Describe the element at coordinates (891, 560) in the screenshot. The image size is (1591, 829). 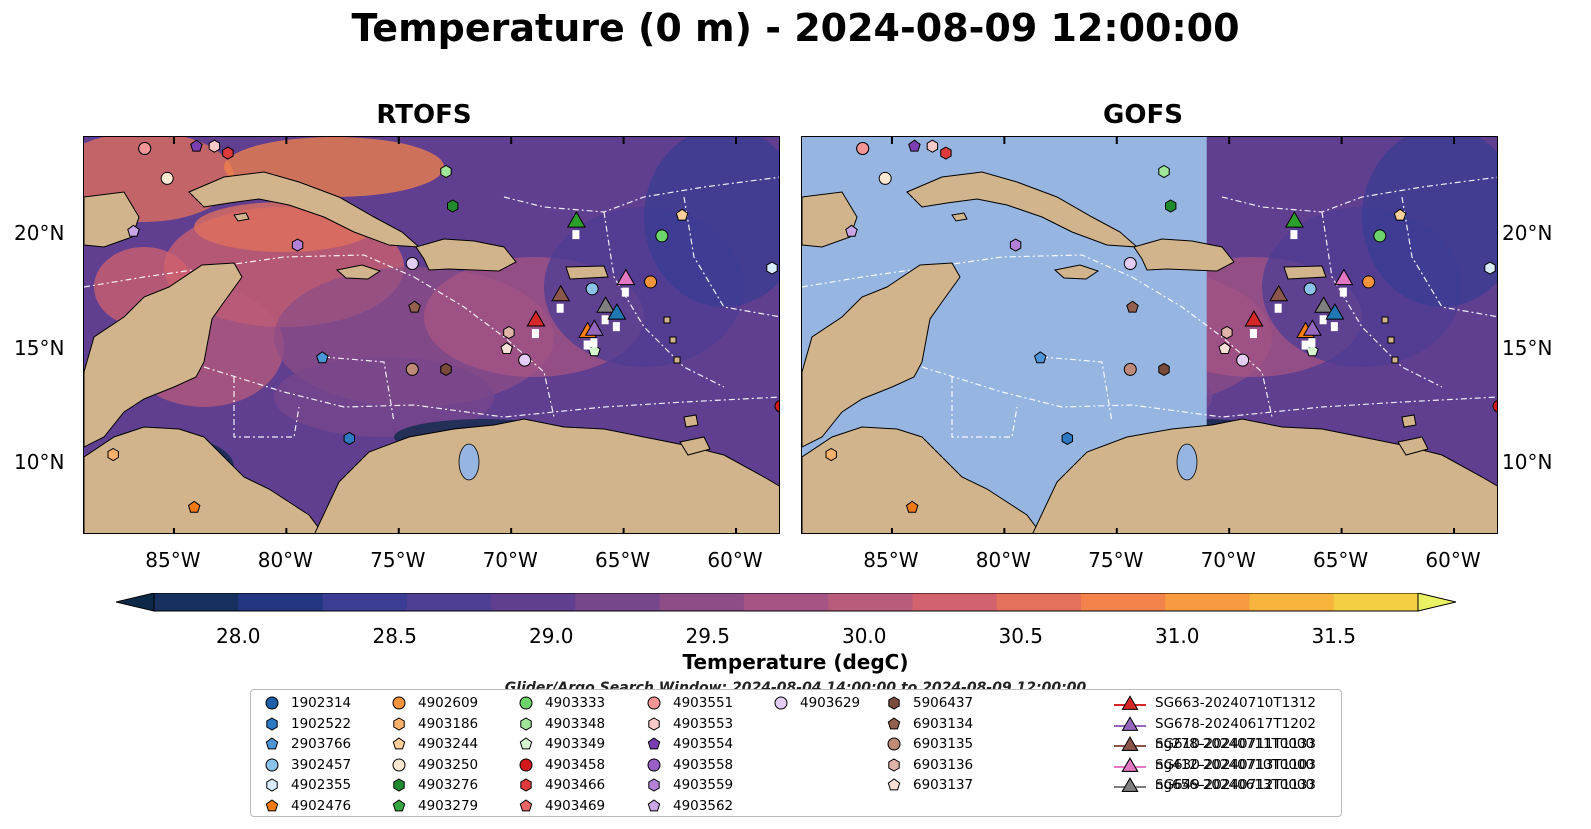
I see `lon-tick-gofs--85: 85°W` at that location.